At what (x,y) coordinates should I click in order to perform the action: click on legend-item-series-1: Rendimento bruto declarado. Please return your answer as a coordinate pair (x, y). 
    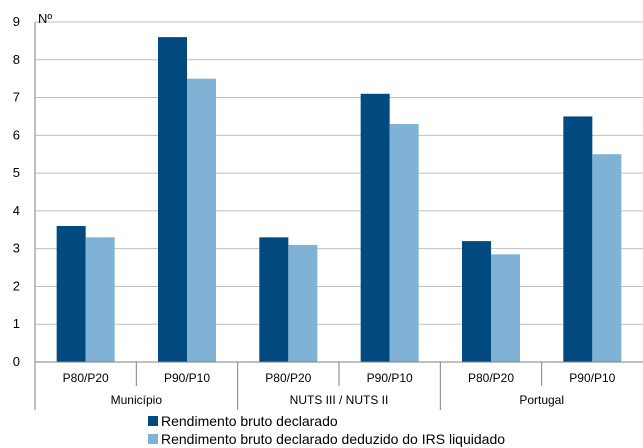
    Looking at the image, I should click on (326, 421).